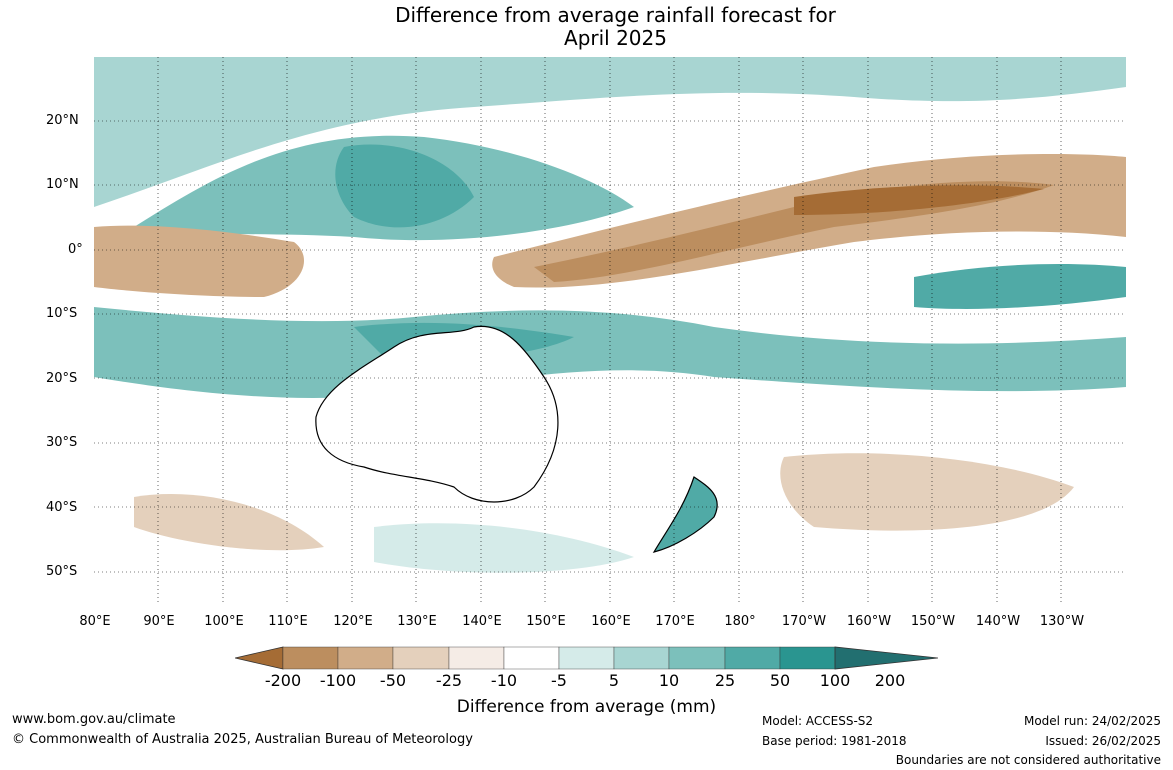  What do you see at coordinates (62, 313) in the screenshot?
I see `lat-label-10s: 10°S` at bounding box center [62, 313].